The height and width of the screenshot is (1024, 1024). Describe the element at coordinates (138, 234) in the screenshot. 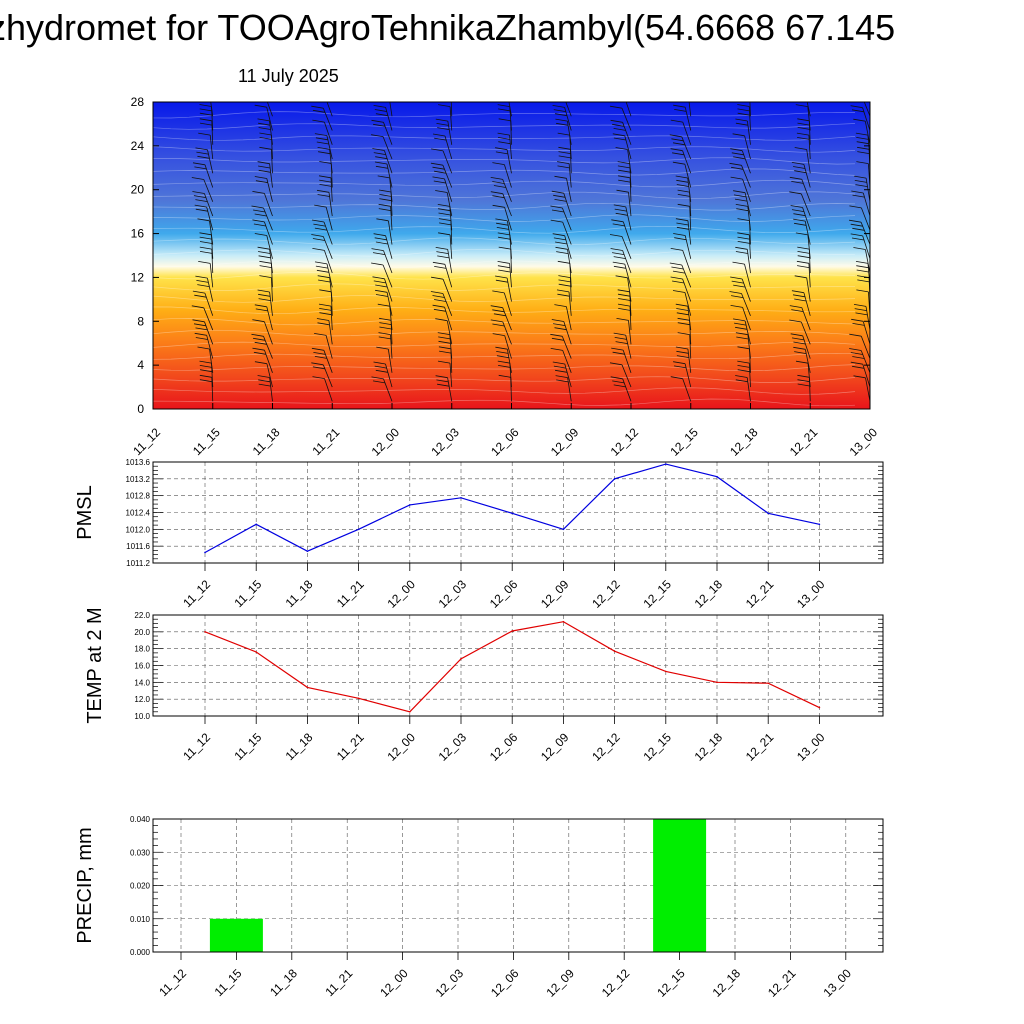

I see `y-tick-label: 16` at that location.